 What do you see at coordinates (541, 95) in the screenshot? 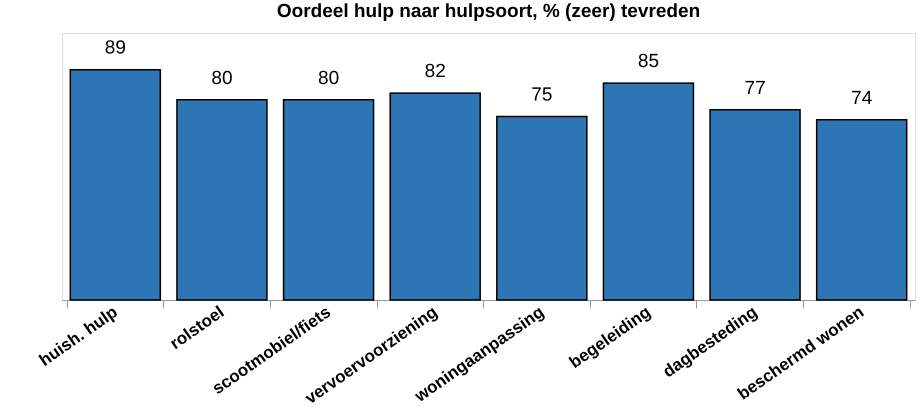
I see `data-label: 75` at bounding box center [541, 95].